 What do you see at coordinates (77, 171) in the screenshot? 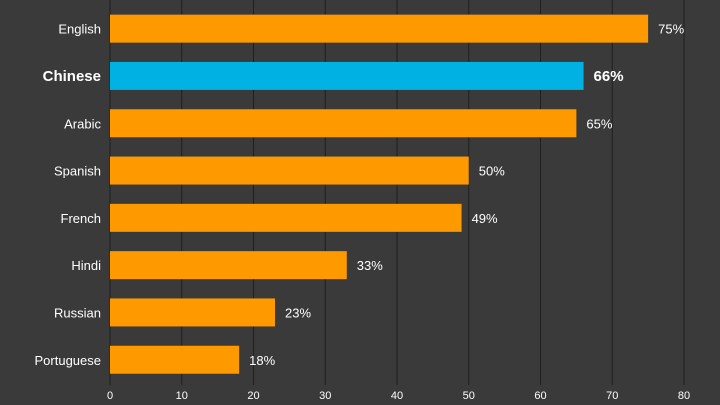
I see `category-label: Spanish` at bounding box center [77, 171].